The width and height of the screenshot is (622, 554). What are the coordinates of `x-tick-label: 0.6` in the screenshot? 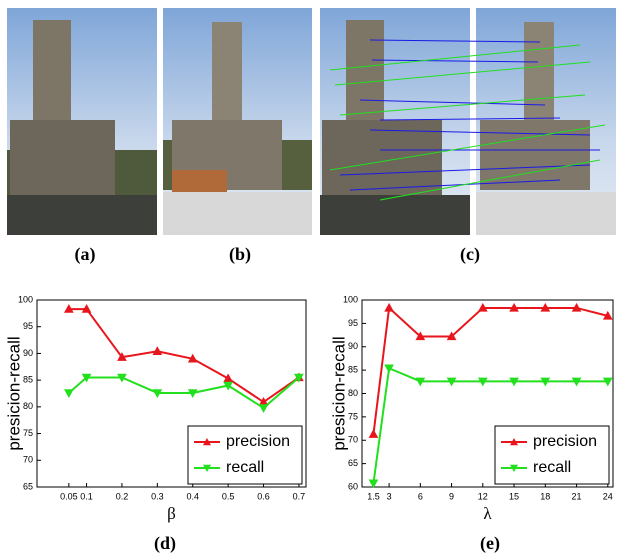 It's located at (263, 496).